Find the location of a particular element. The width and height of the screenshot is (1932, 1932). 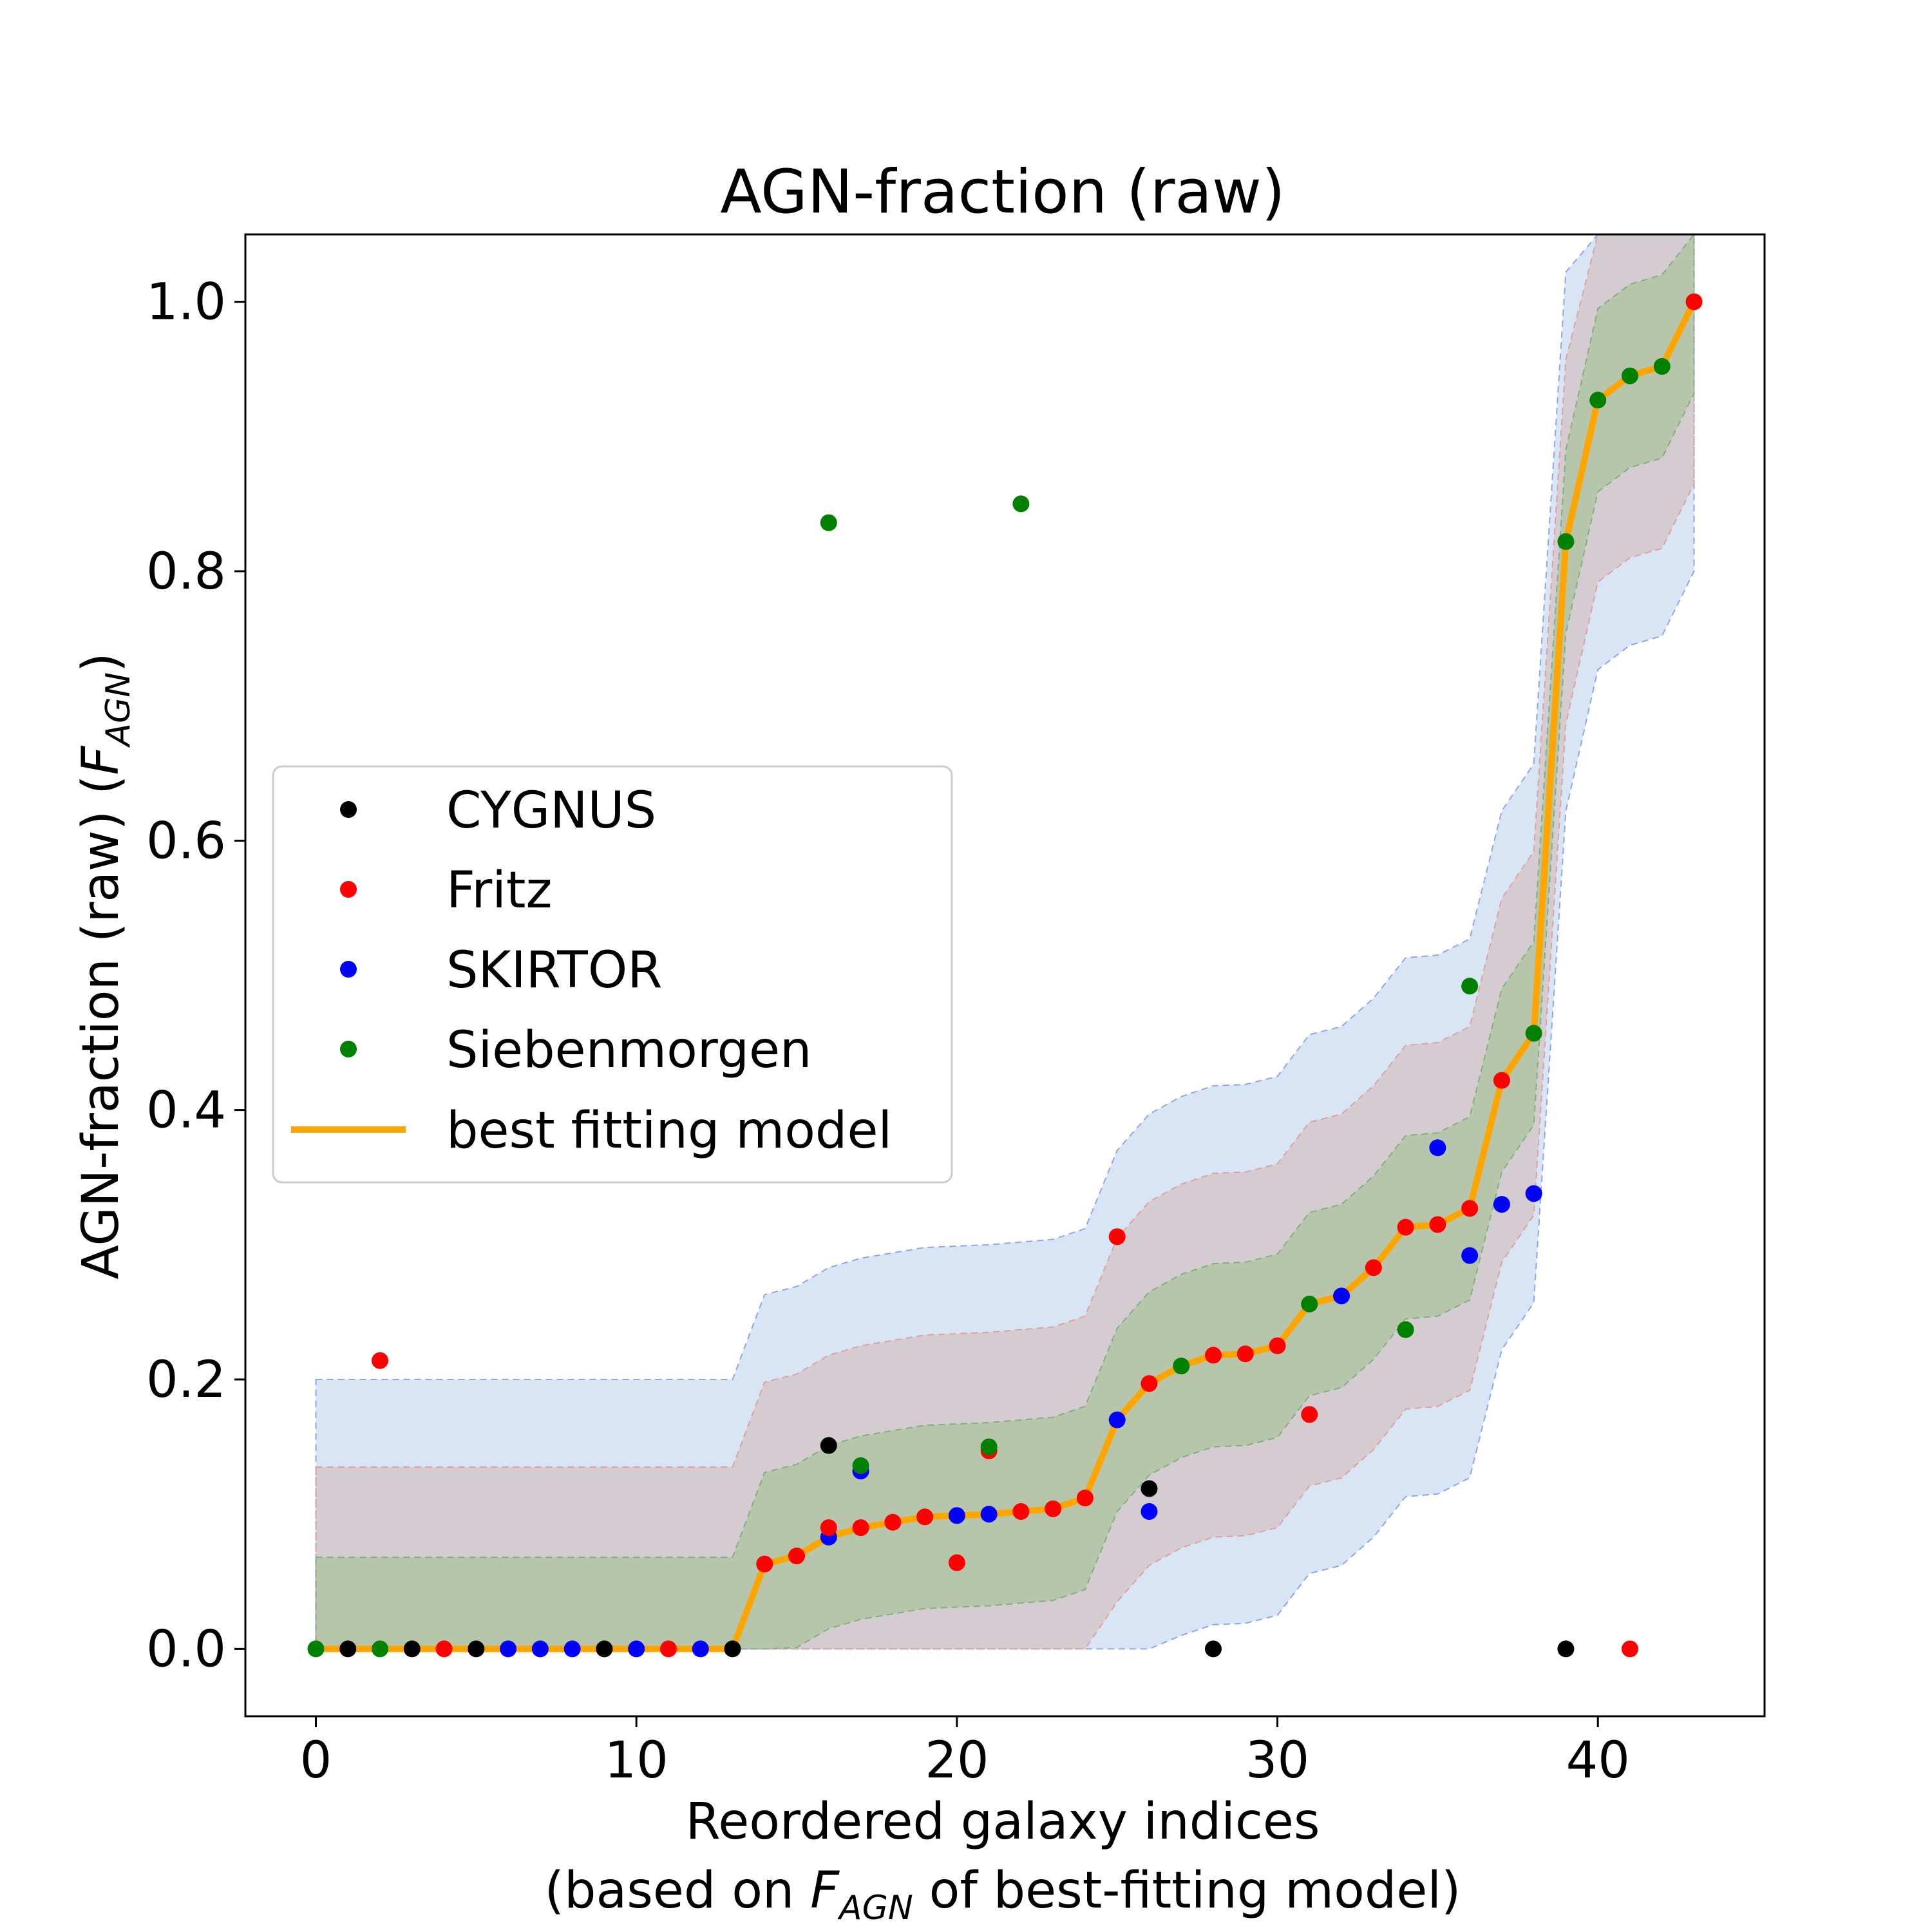

legend-marker-skirtor is located at coordinates (349, 970).